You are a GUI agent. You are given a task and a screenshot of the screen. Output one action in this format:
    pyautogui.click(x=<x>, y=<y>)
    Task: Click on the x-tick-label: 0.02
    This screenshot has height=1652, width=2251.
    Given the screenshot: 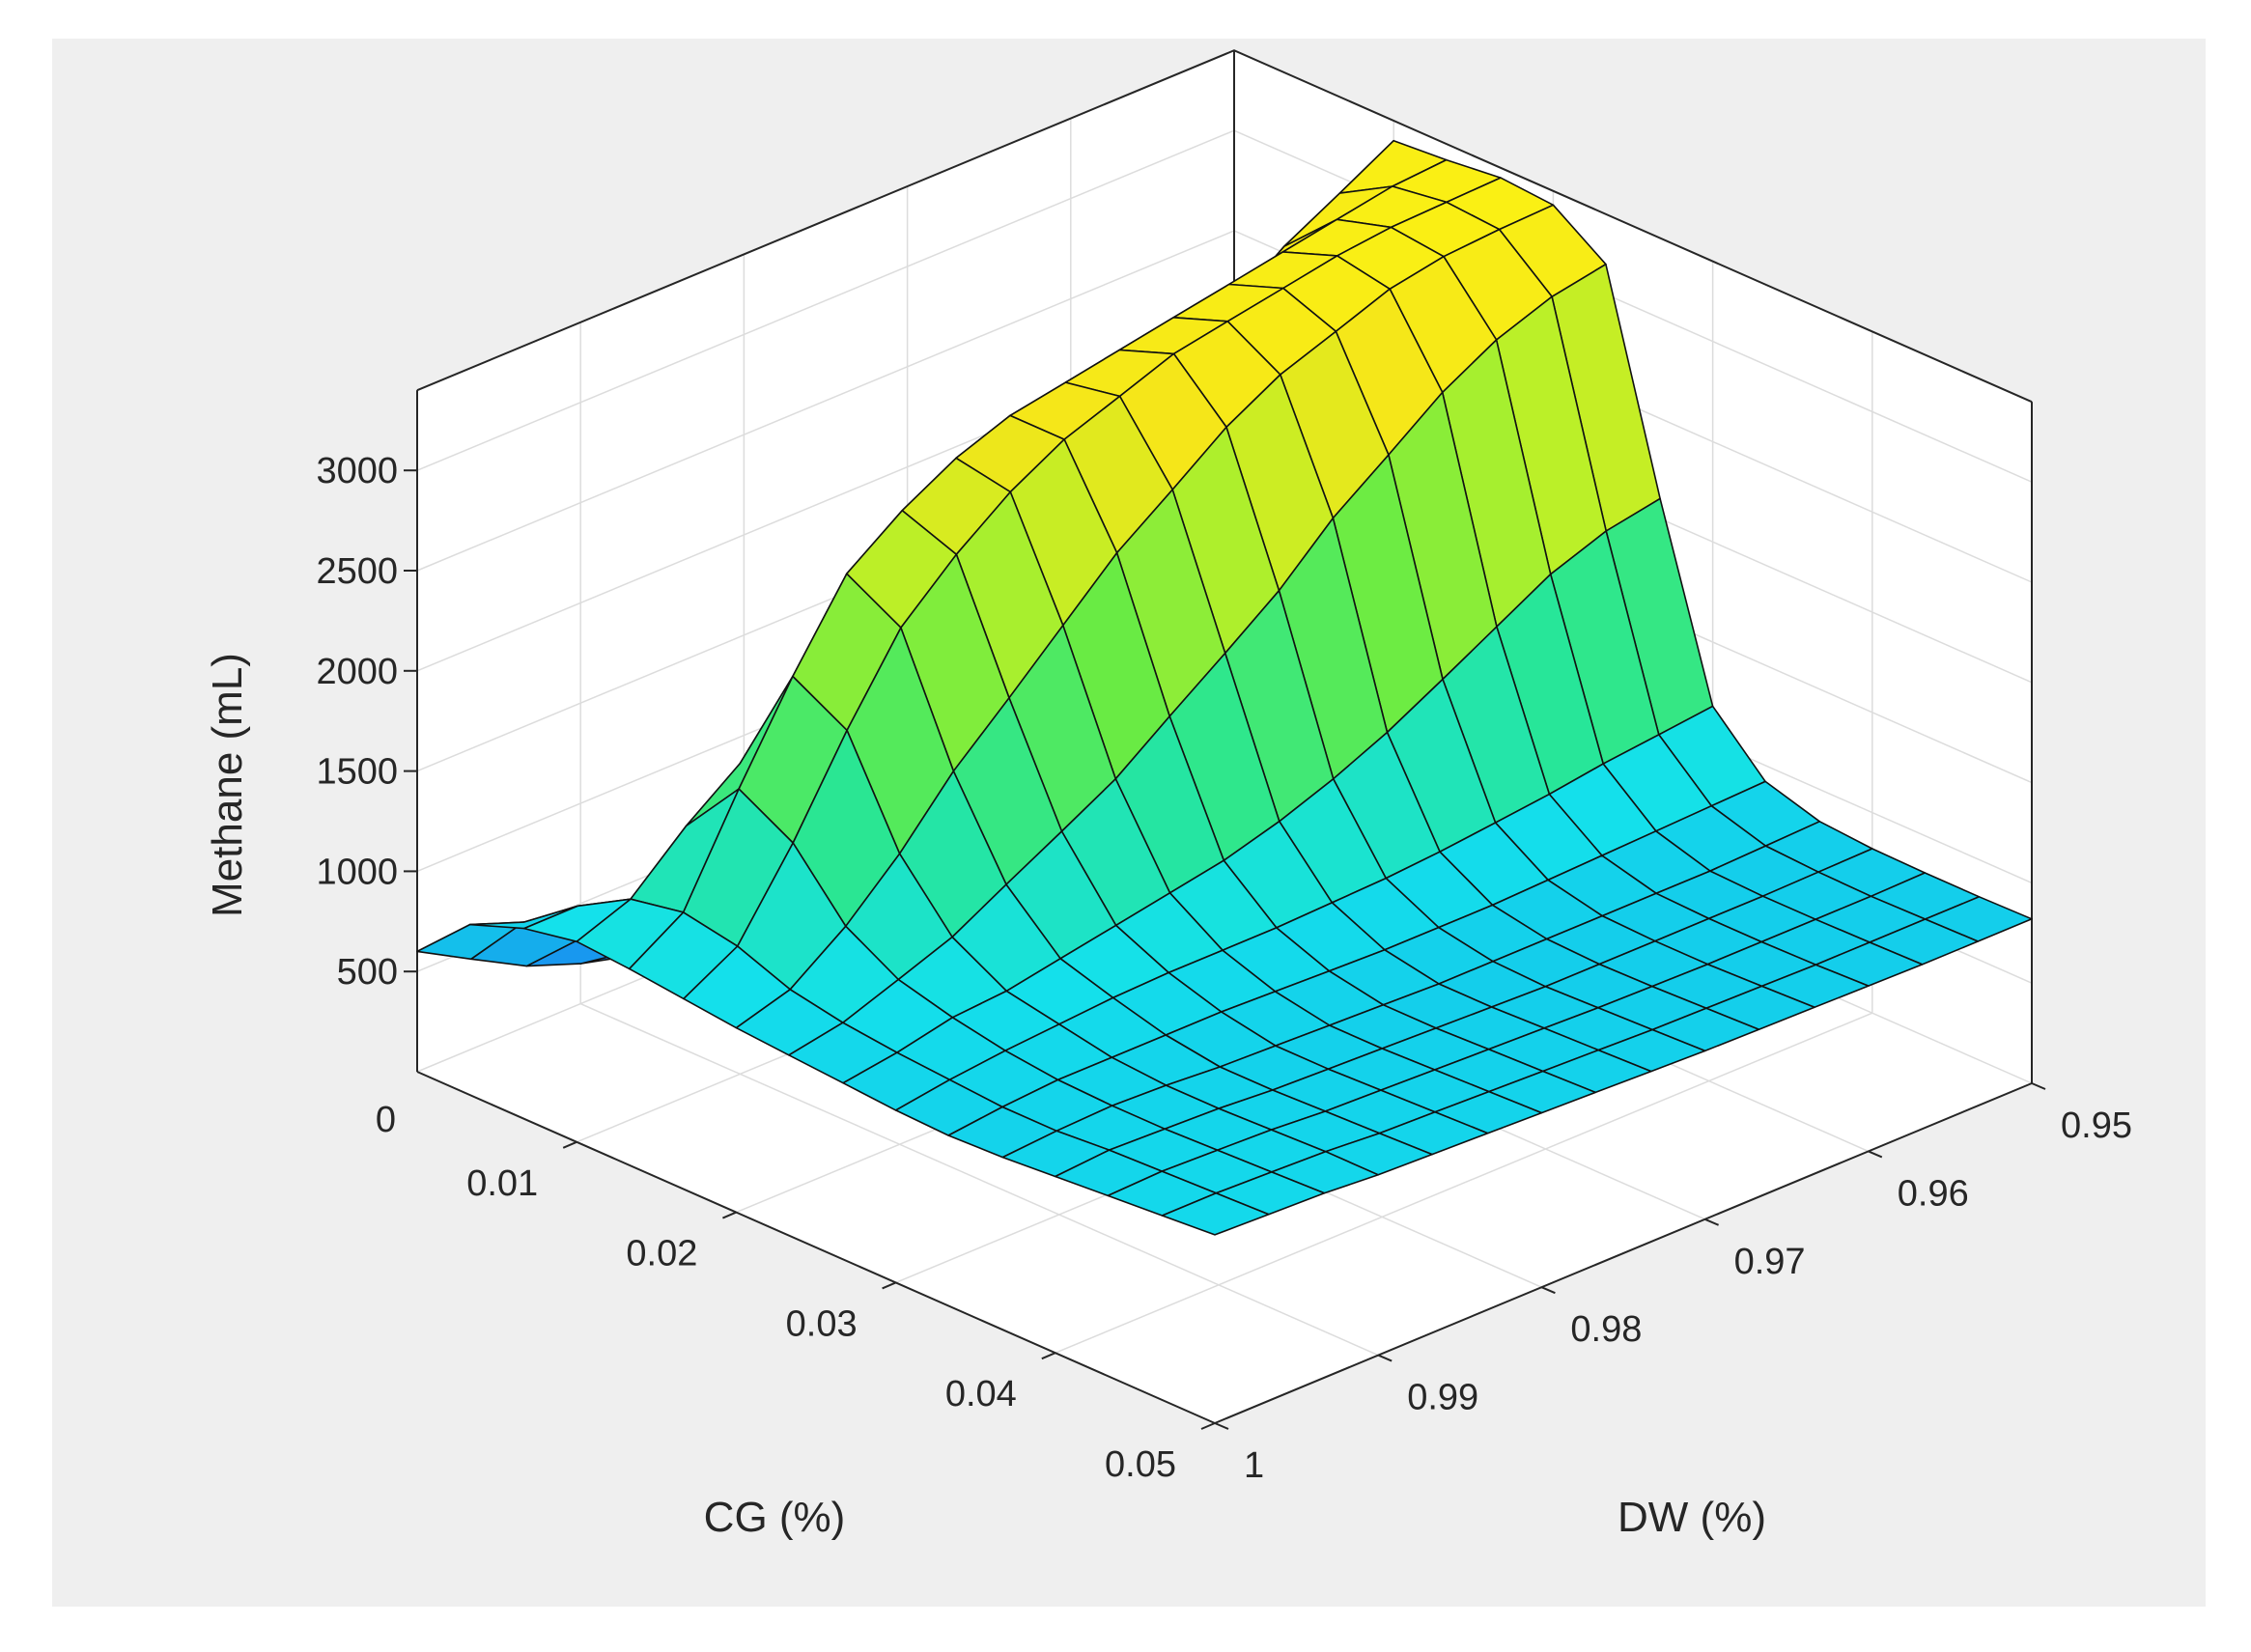 What is the action you would take?
    pyautogui.click(x=661, y=1254)
    